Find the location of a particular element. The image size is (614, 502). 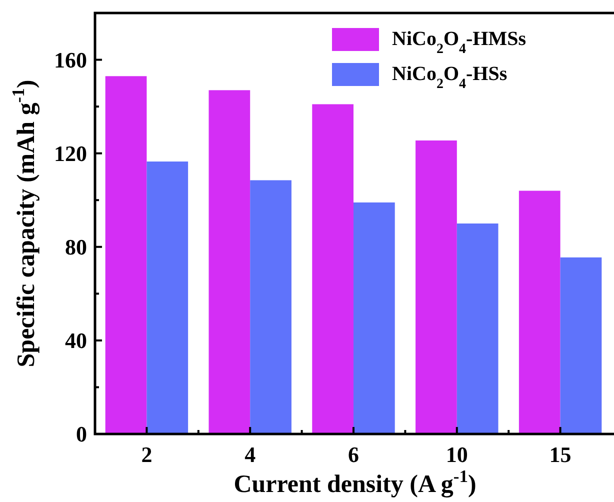

legend-label: NiCo$_{2}$O$_{4}$-HSs is located at coordinates (450, 77).